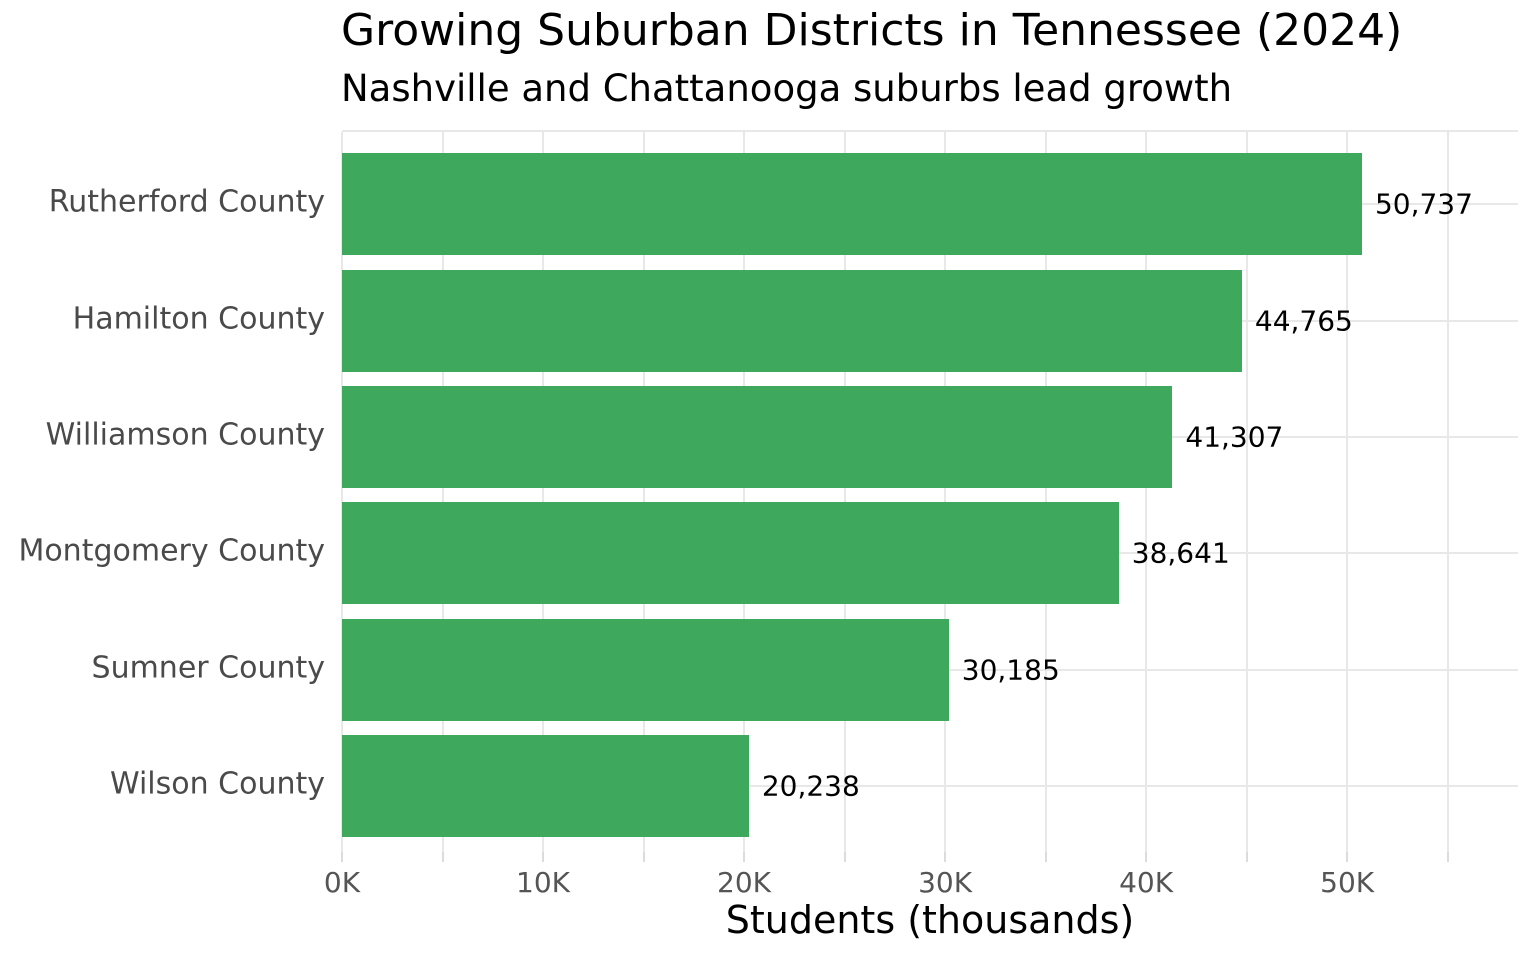 The height and width of the screenshot is (960, 1536). What do you see at coordinates (844, 857) in the screenshot?
I see `x-tick-mark-25k` at bounding box center [844, 857].